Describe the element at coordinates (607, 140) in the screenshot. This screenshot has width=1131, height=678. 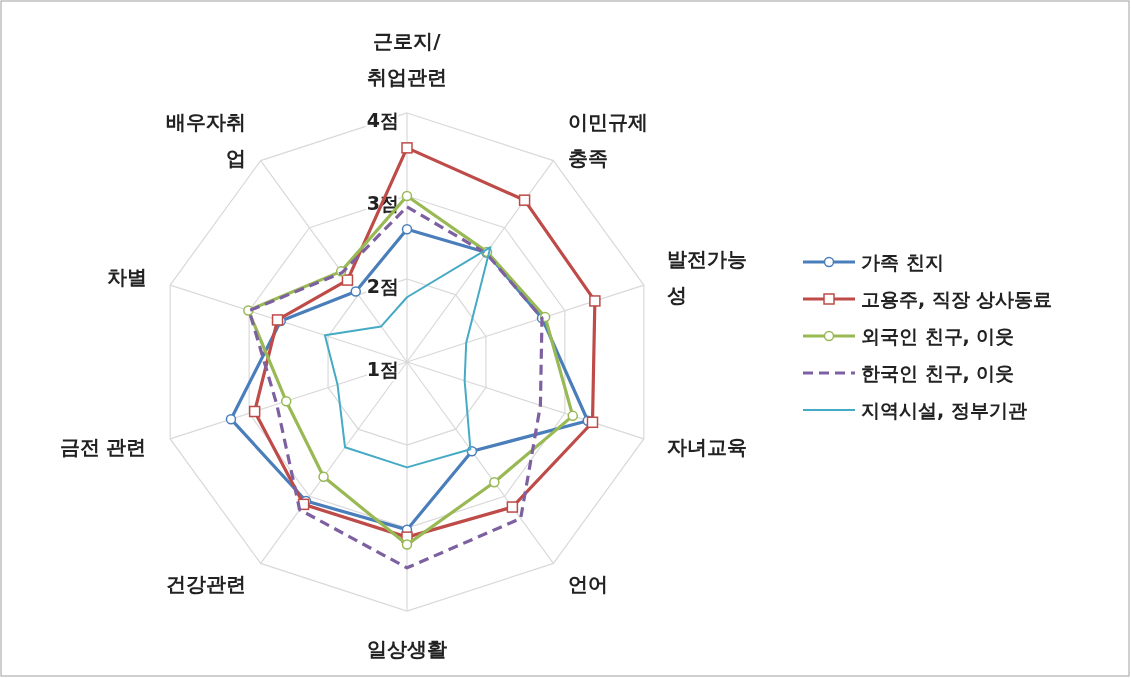
I see `spoke-label: 이민규제 충족` at that location.